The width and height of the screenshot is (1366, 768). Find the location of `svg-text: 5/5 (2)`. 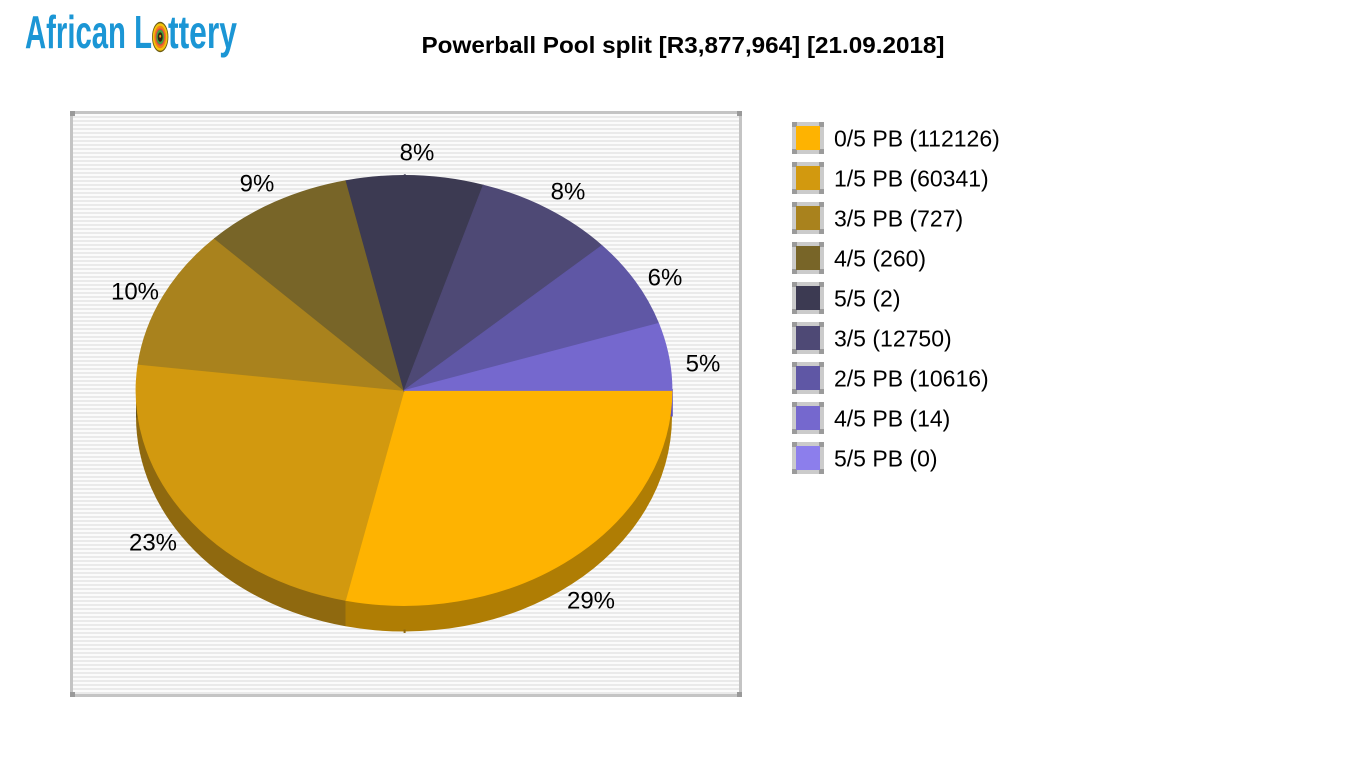

svg-text: 5/5 (2) is located at coordinates (867, 299).